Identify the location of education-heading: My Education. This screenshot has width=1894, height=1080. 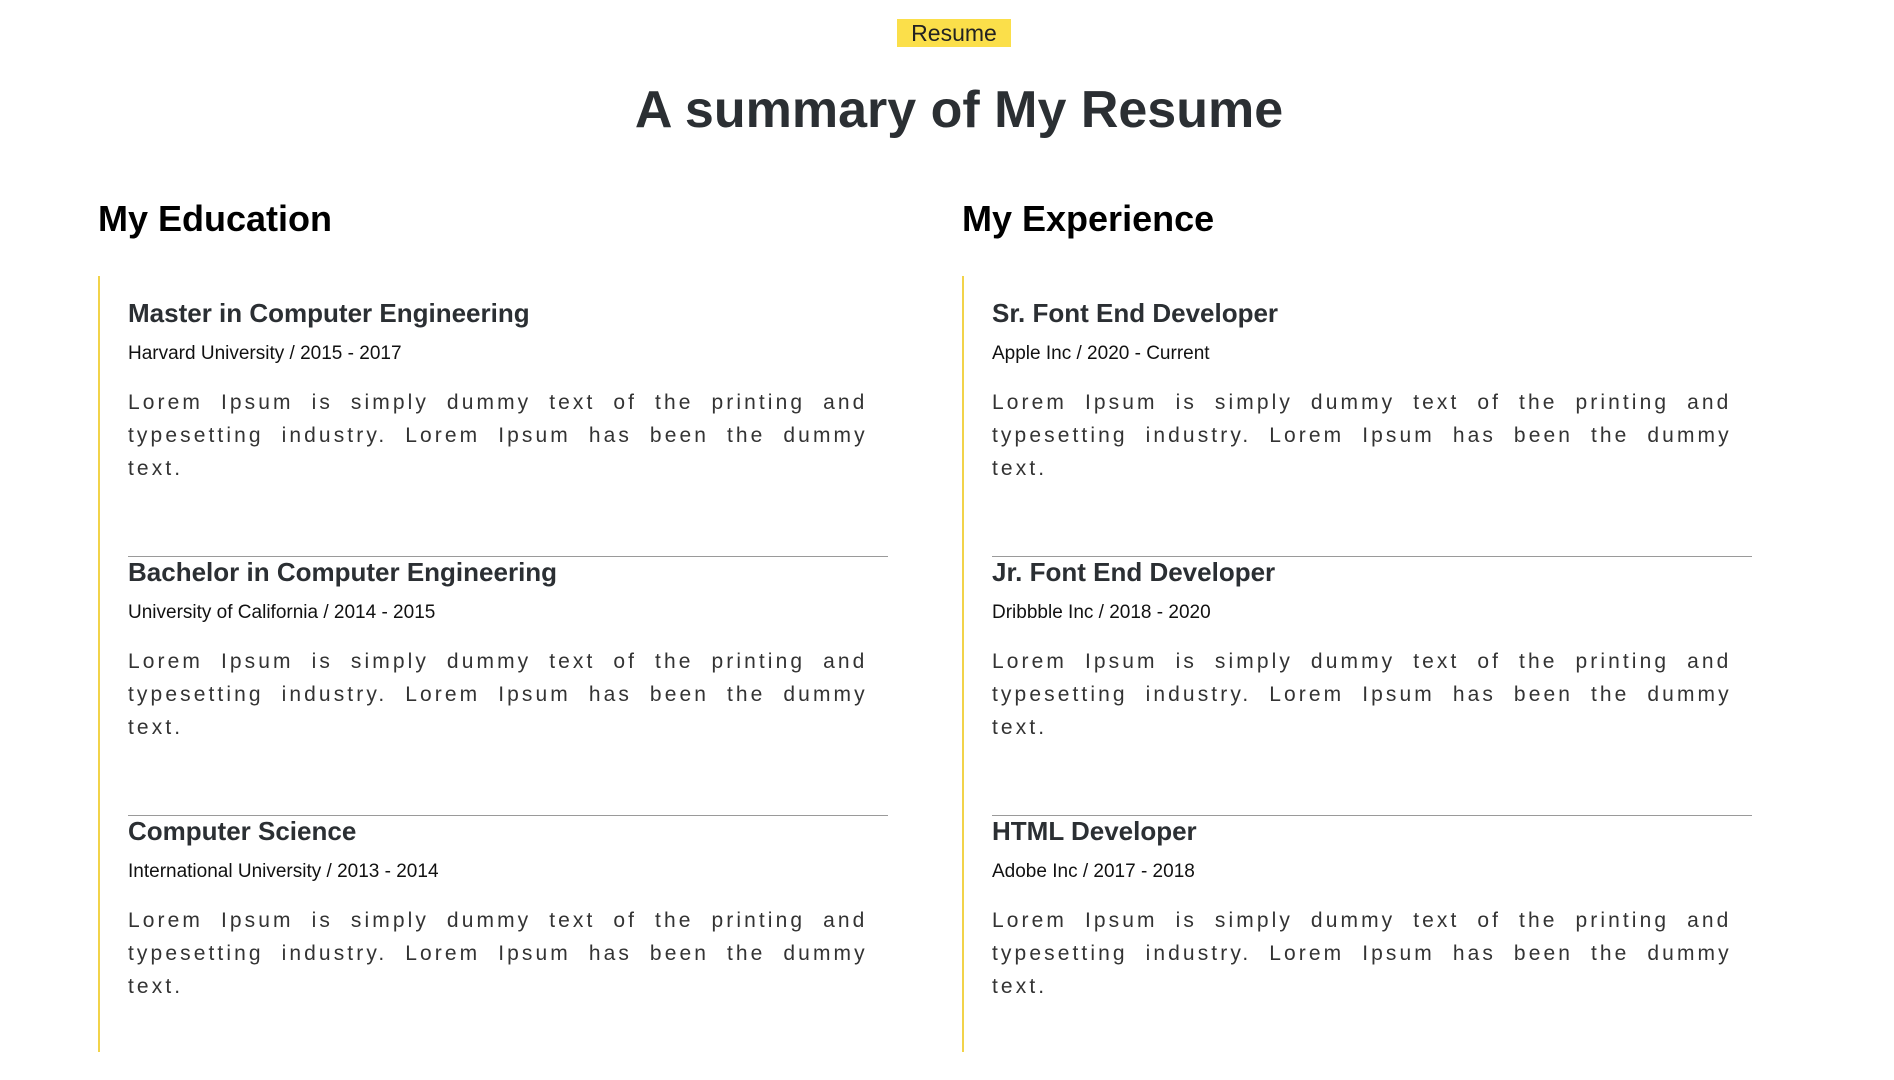
(215, 218).